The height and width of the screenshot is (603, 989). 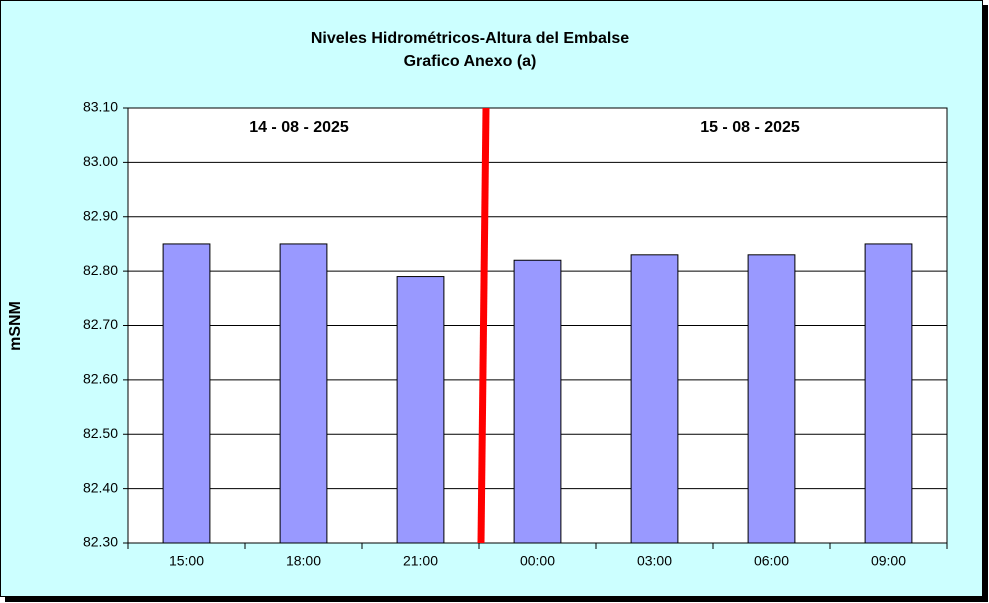 What do you see at coordinates (470, 61) in the screenshot?
I see `chart-subtitle: Grafico Anexo (a)` at bounding box center [470, 61].